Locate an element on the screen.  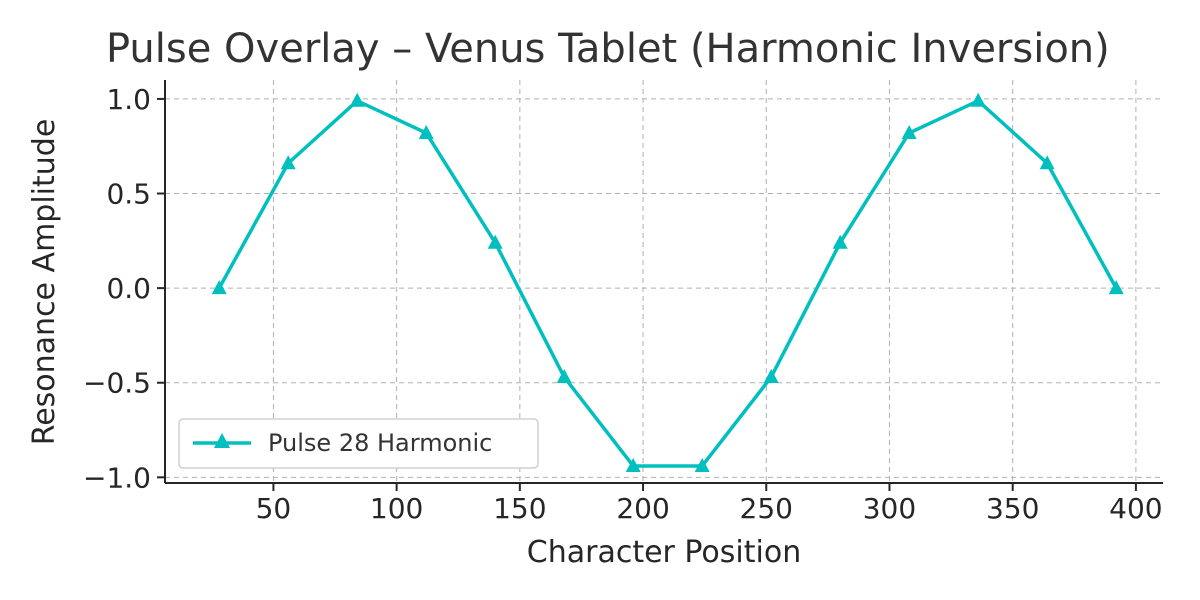
legend: Pulse 28 Harmonic is located at coordinates (358, 443).